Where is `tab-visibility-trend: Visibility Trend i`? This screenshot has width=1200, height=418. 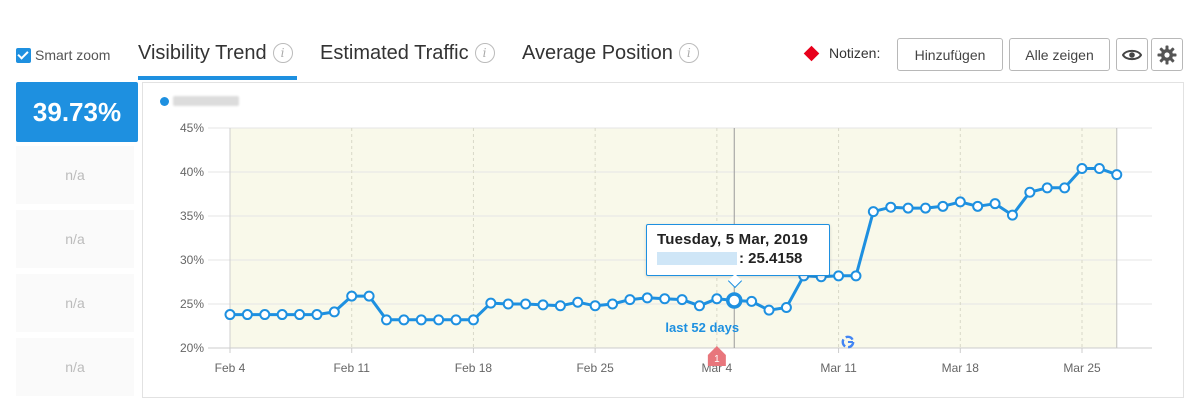
tab-visibility-trend: Visibility Trend i is located at coordinates (217, 61).